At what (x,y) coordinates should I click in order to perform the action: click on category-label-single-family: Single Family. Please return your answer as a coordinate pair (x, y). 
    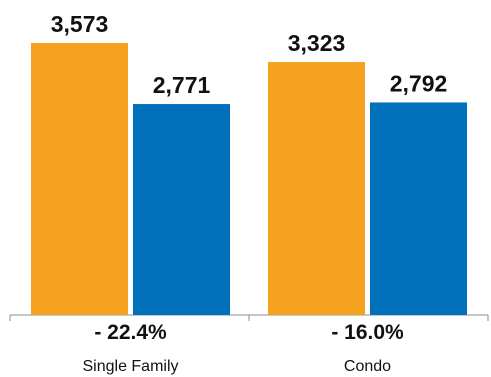
    Looking at the image, I should click on (130, 366).